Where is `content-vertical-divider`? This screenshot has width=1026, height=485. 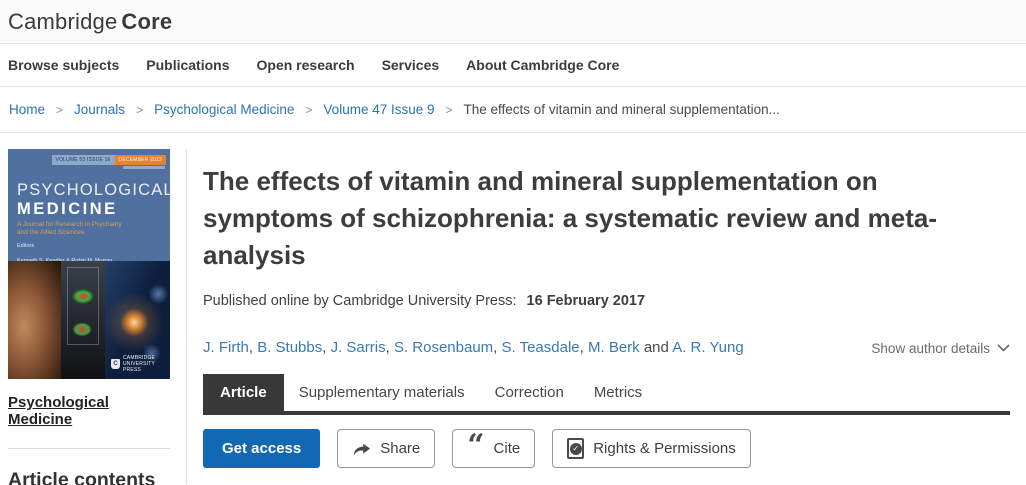 content-vertical-divider is located at coordinates (186, 316).